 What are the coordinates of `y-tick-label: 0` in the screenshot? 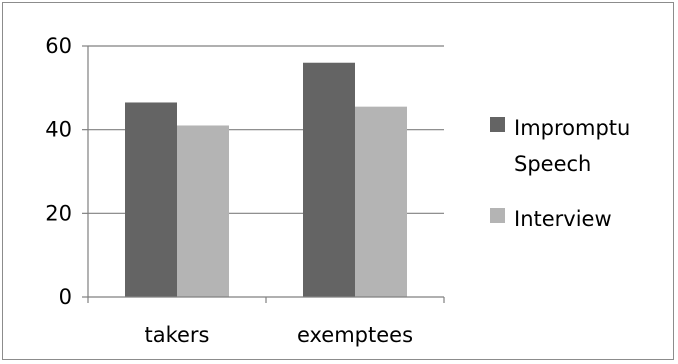 It's located at (65, 297).